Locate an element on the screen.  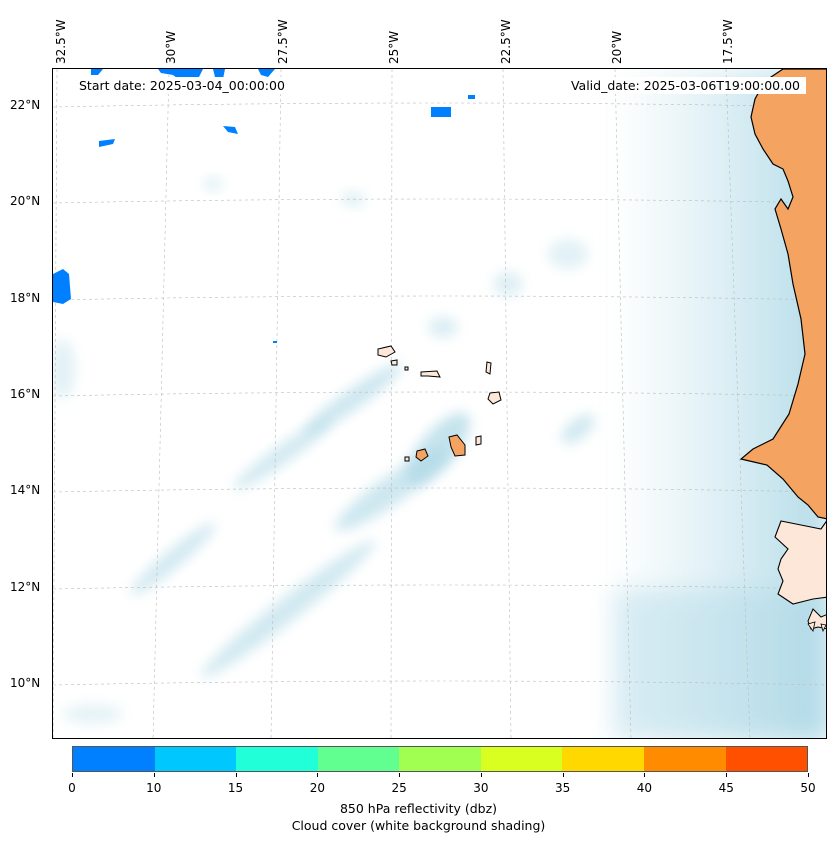
lon-label-32-5w: 32.5°W is located at coordinates (61, 41).